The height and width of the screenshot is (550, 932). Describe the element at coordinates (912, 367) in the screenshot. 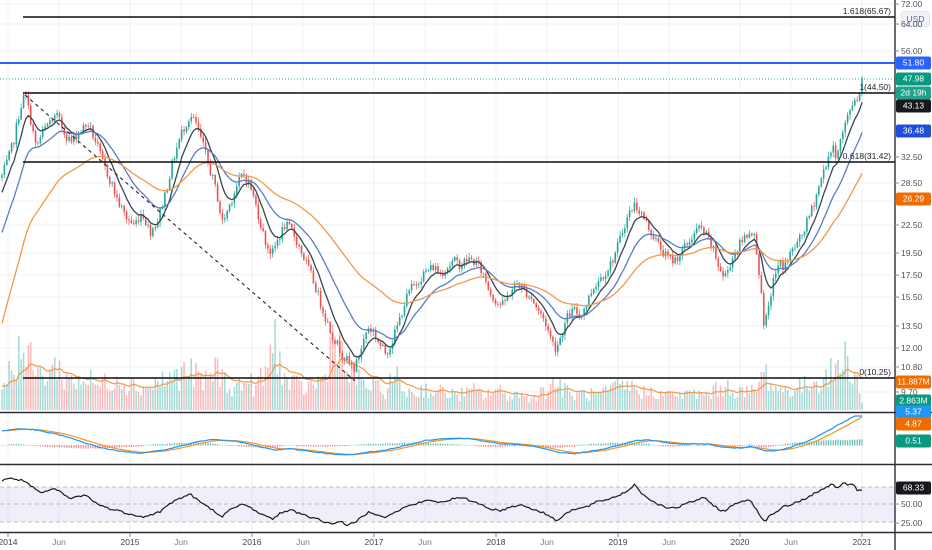

I see `price-tick-label: 10.80` at that location.